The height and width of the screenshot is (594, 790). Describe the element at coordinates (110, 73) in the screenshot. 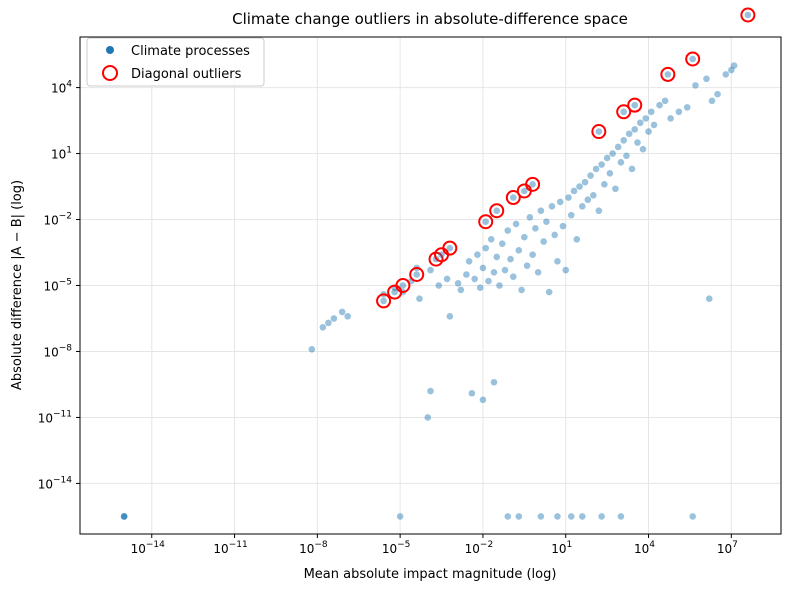

I see `legend-marker-diagonal-outliers` at that location.